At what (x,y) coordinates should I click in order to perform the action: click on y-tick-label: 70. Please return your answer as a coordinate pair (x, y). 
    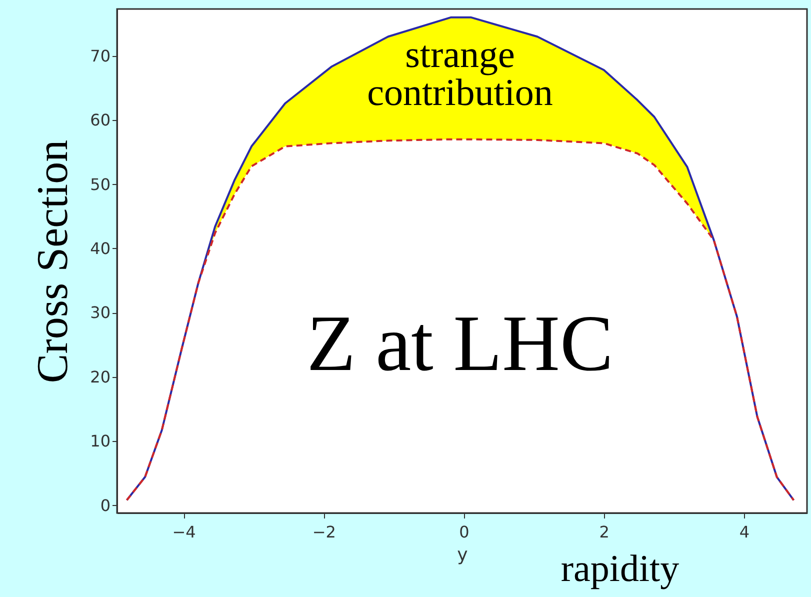
    Looking at the image, I should click on (100, 56).